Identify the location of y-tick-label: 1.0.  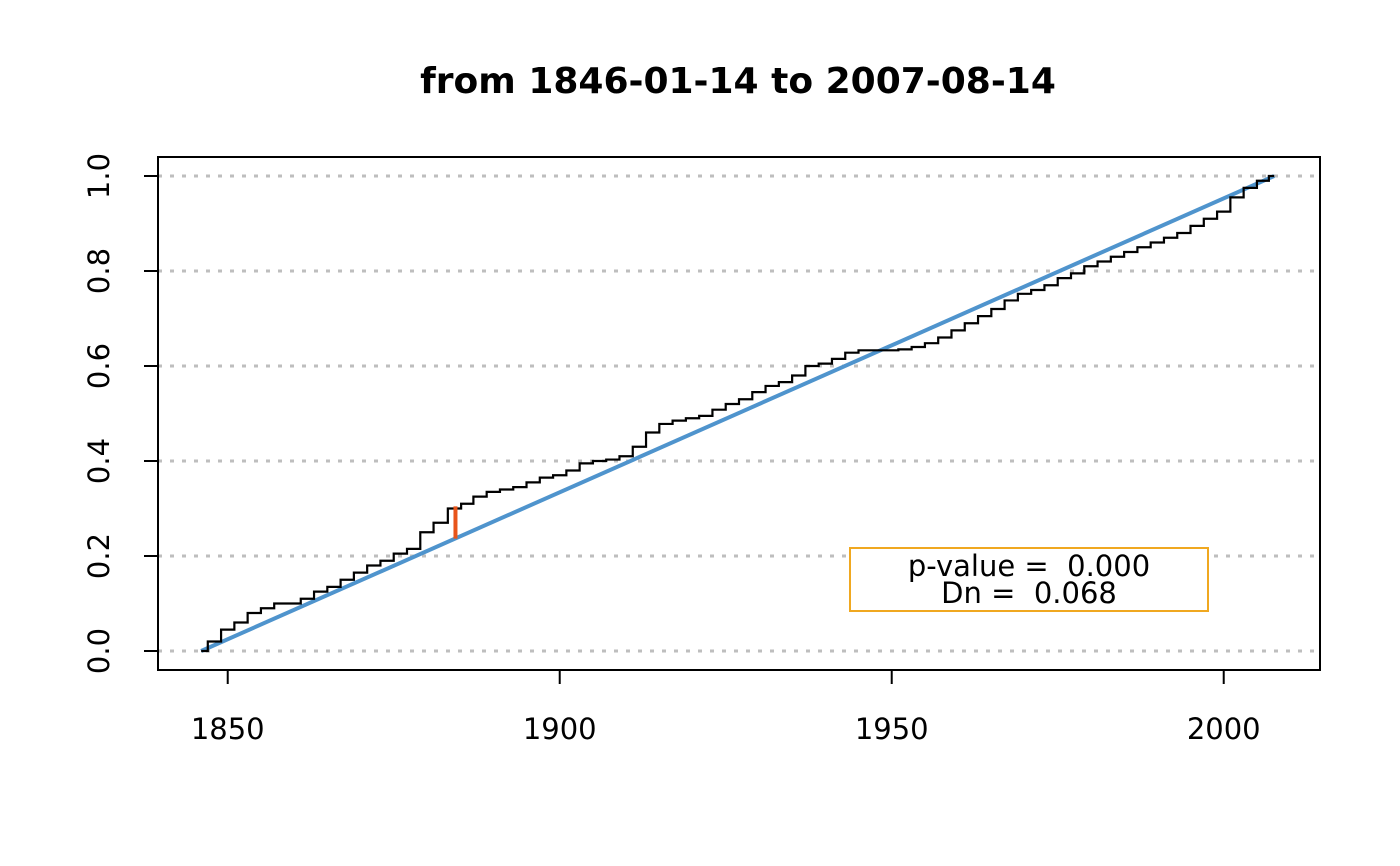
(99, 176).